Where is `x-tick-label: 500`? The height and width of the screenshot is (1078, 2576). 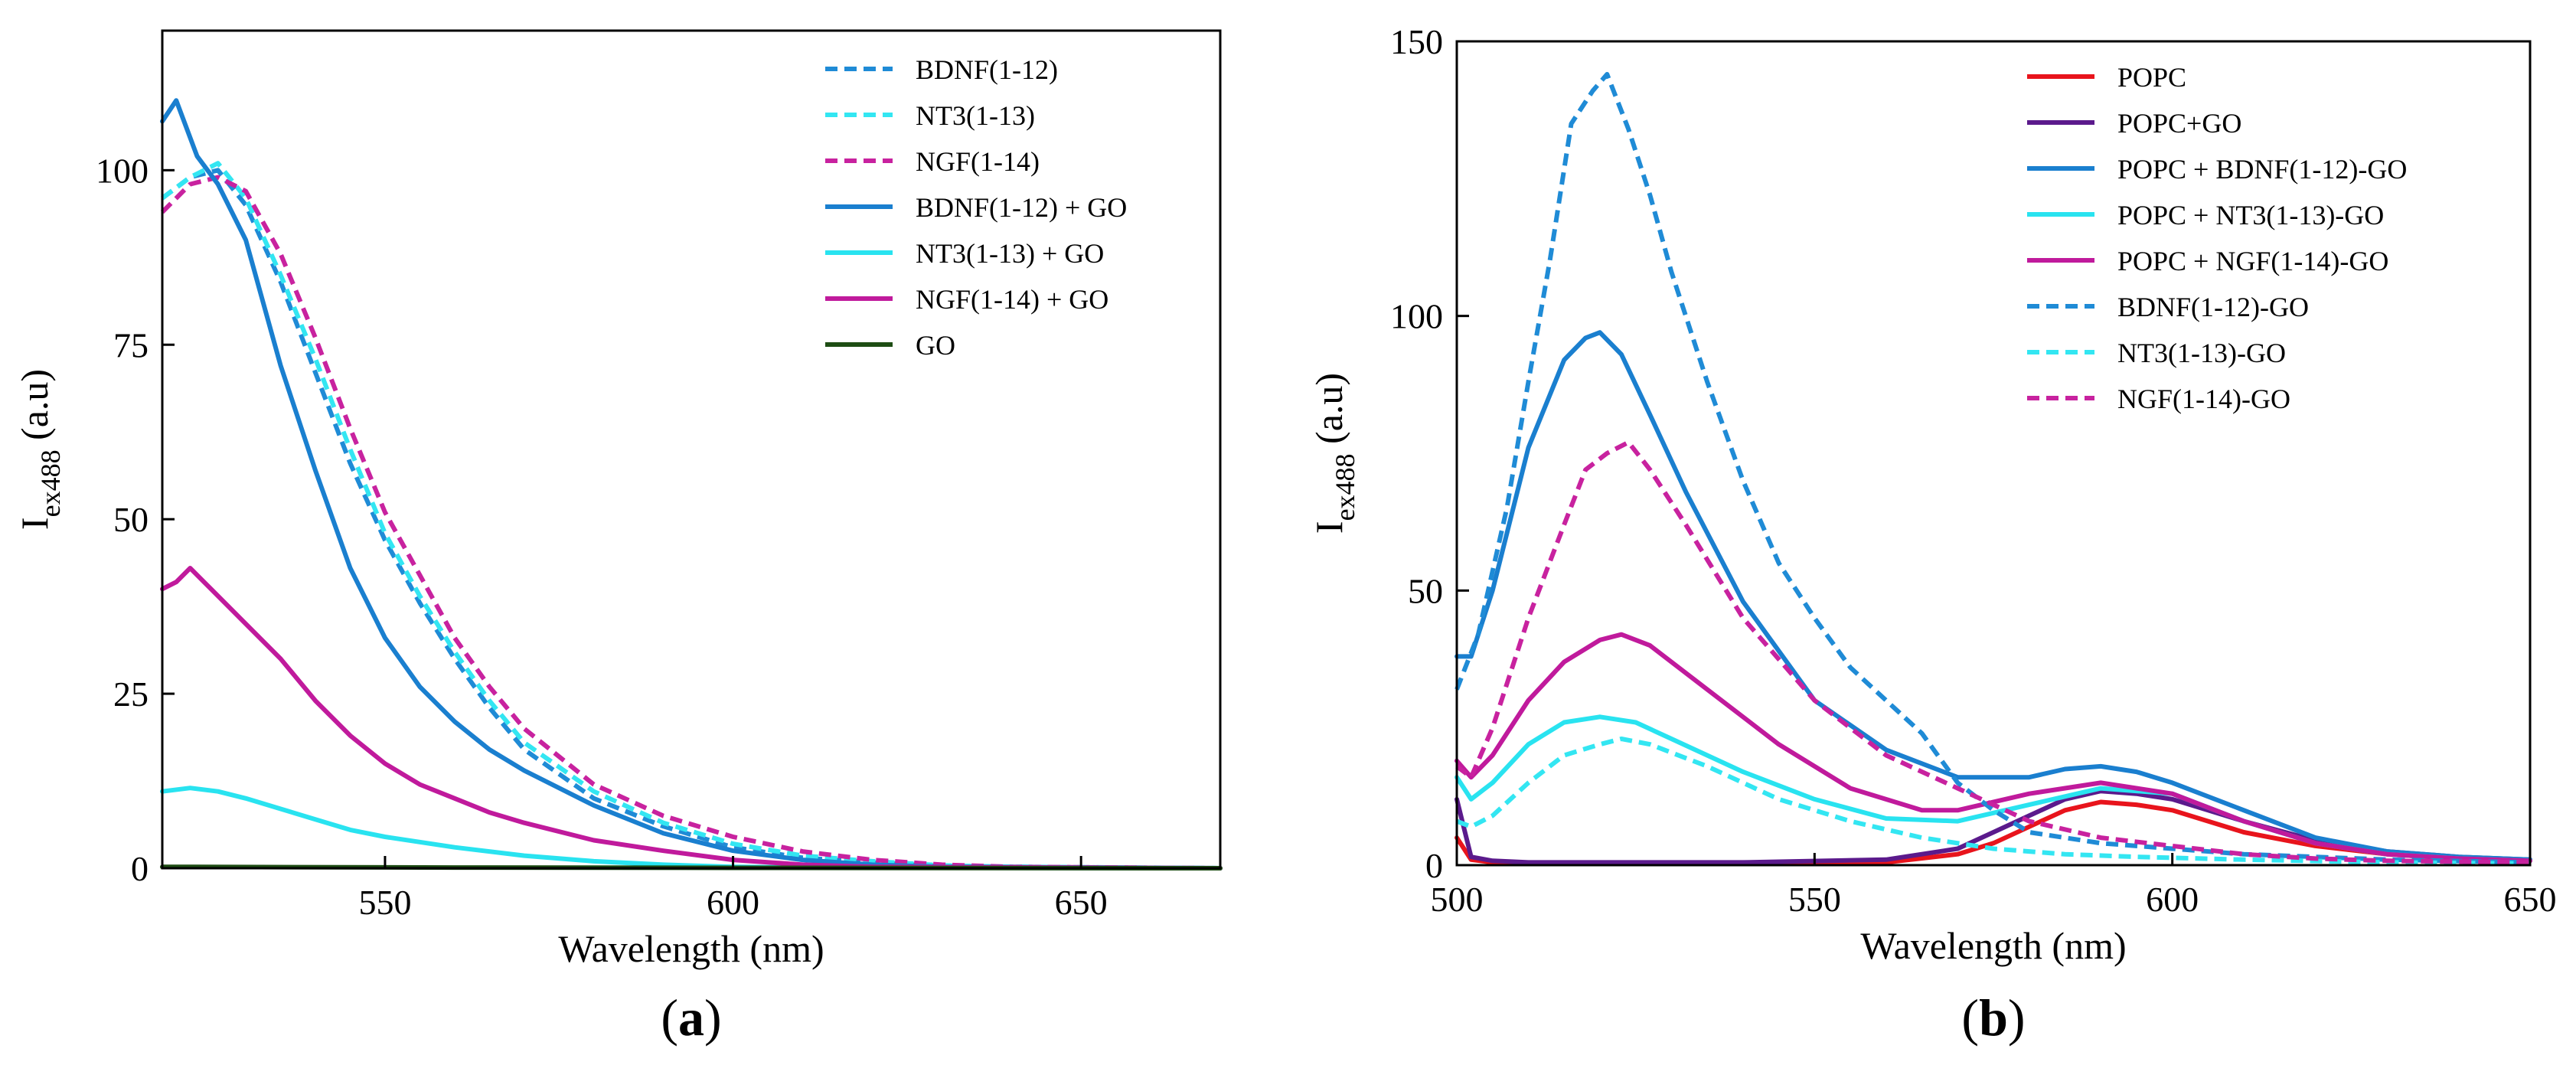 x-tick-label: 500 is located at coordinates (1457, 899).